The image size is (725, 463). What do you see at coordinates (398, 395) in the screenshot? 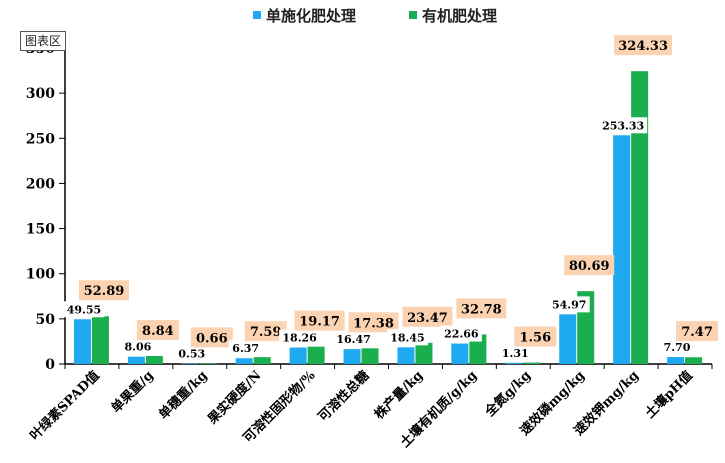
I see `x-category-label: 株产量/kg` at bounding box center [398, 395].